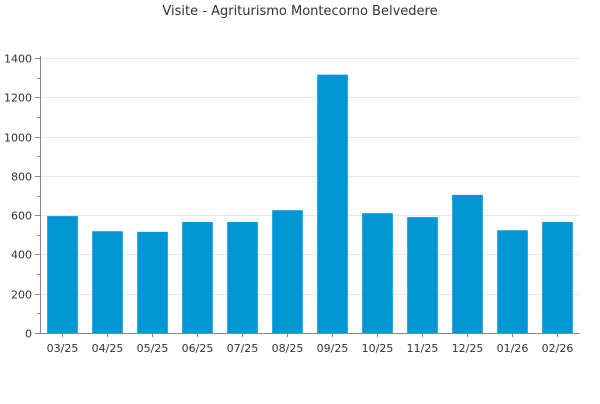  What do you see at coordinates (243, 348) in the screenshot?
I see `x-tick-label: 07/25` at bounding box center [243, 348].